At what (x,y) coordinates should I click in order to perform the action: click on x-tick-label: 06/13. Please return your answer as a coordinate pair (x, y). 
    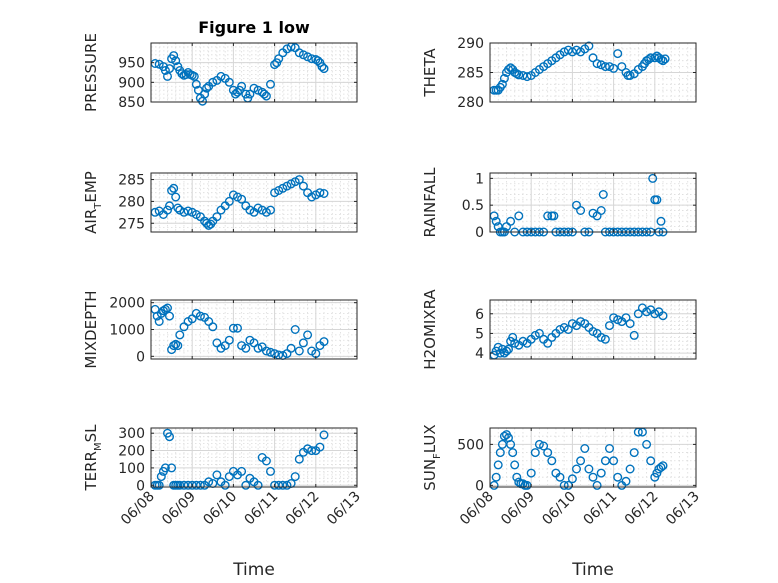
    Looking at the image, I should click on (683, 509).